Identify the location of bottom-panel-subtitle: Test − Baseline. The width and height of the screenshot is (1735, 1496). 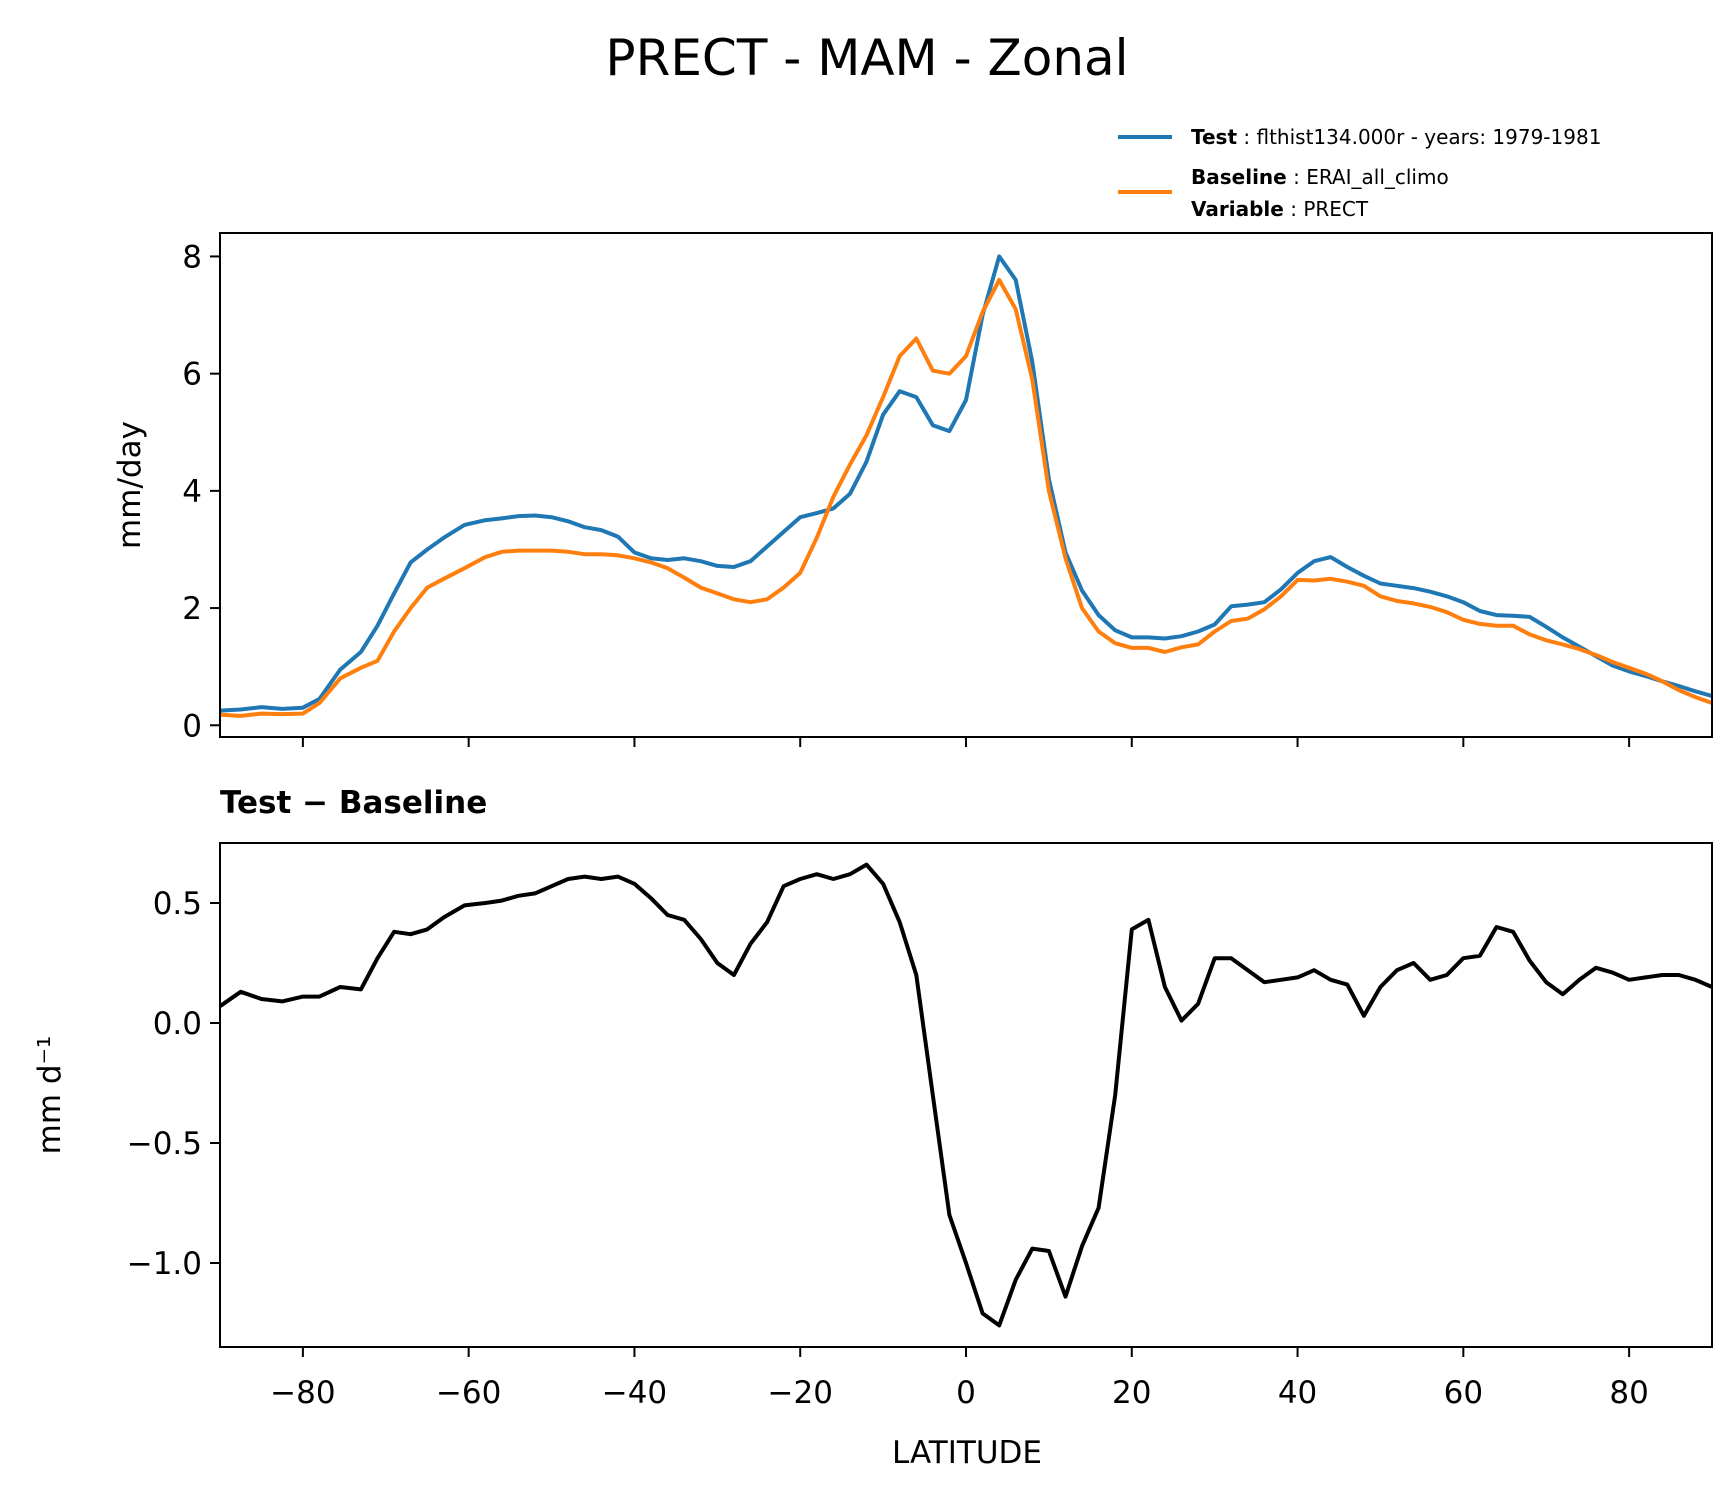
(353, 803).